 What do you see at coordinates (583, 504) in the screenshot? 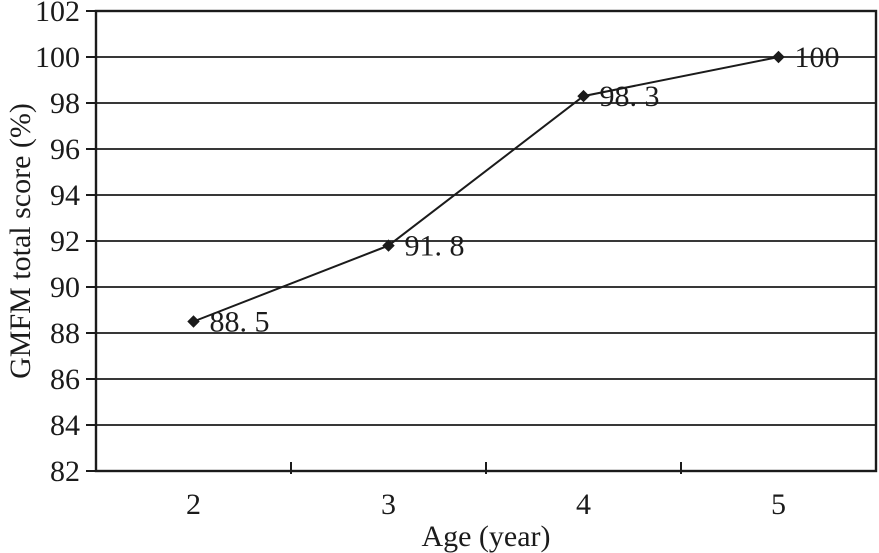
I see `x-tick-label: 4` at bounding box center [583, 504].